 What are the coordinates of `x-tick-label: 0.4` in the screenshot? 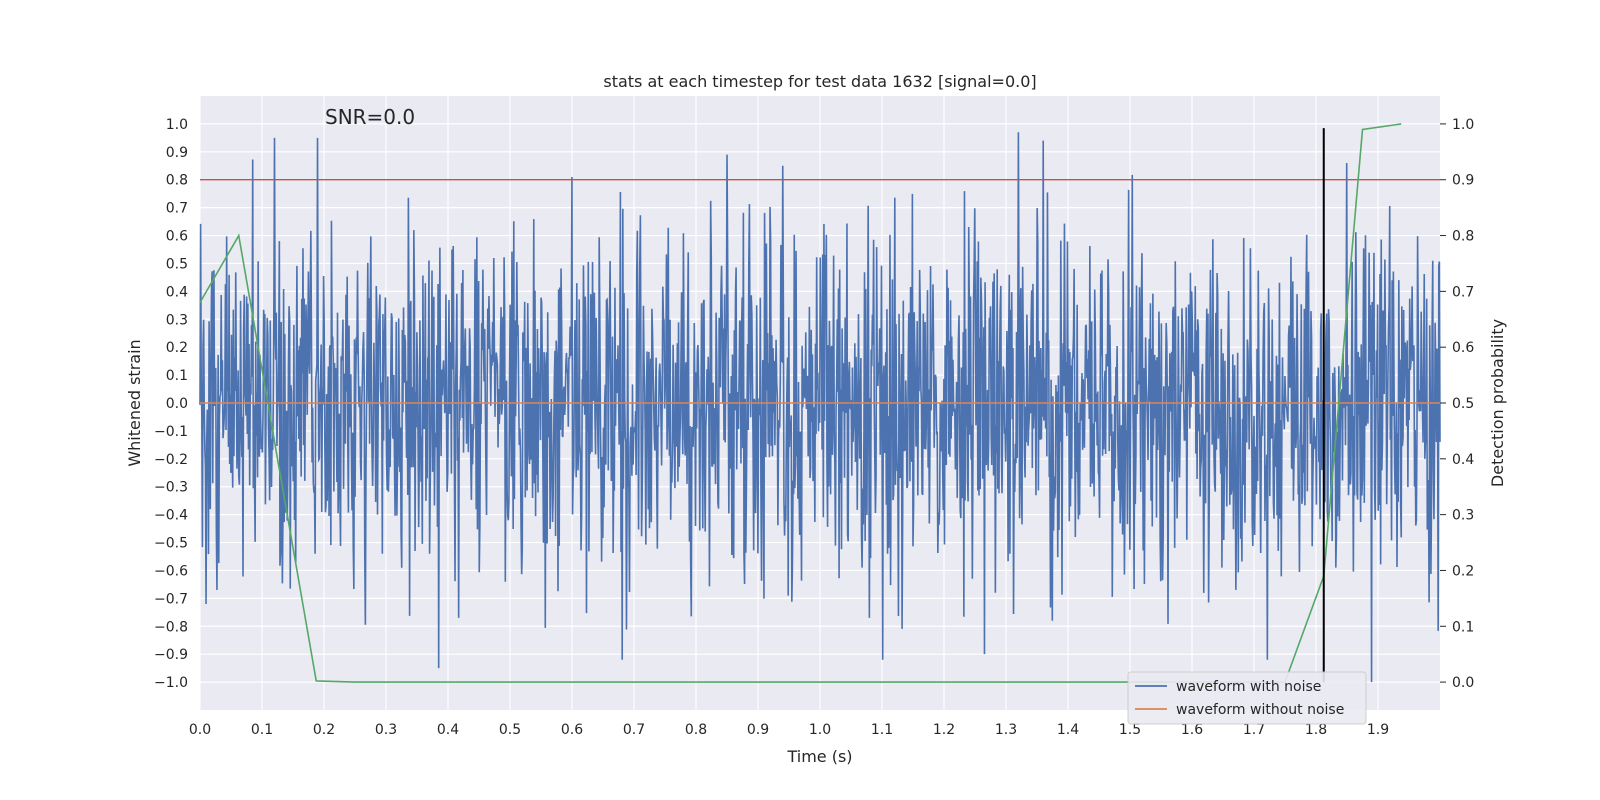 It's located at (448, 730).